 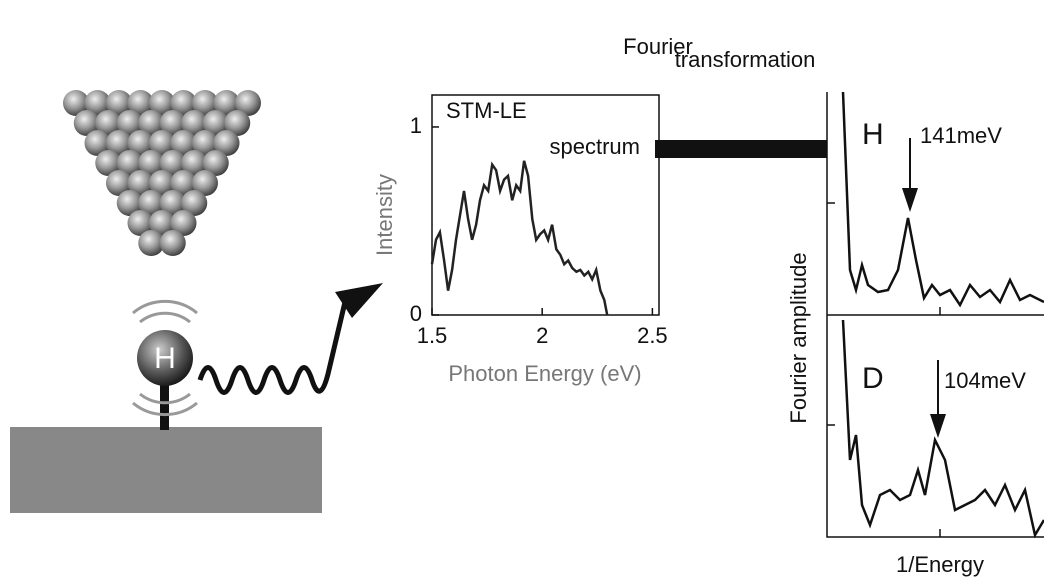 I want to click on plot-frame, so click(x=545, y=205).